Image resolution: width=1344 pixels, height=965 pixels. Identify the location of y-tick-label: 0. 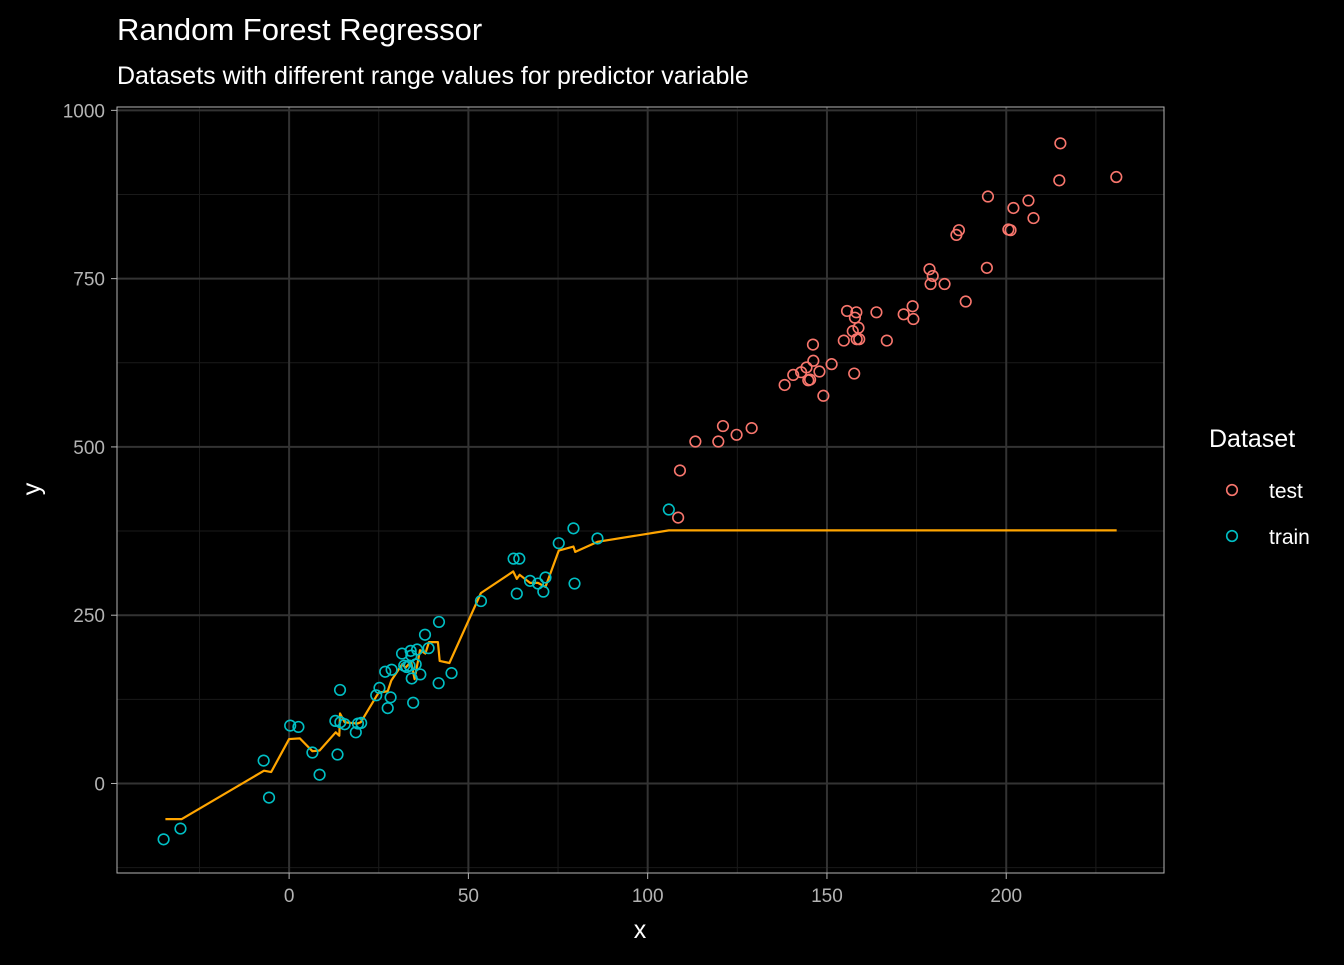
(99, 784).